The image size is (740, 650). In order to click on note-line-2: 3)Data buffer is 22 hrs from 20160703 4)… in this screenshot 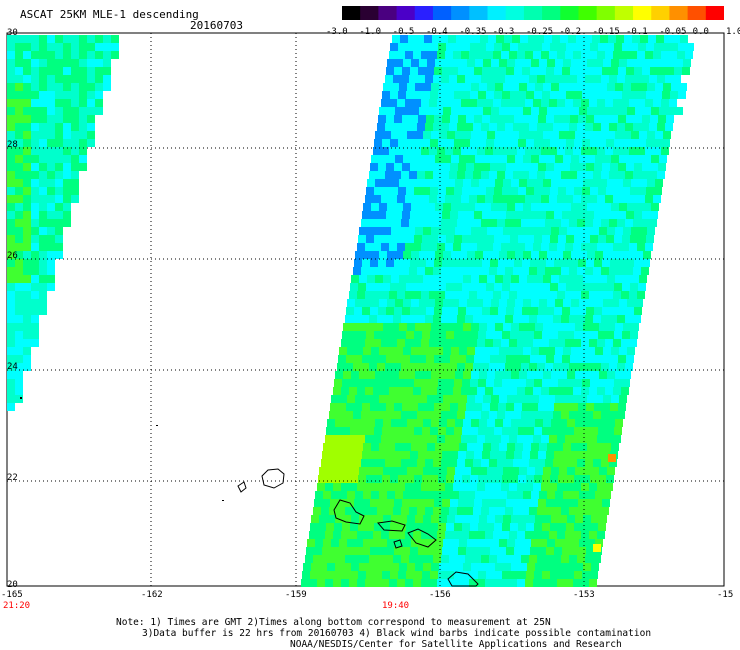, I will do `click(397, 633)`.